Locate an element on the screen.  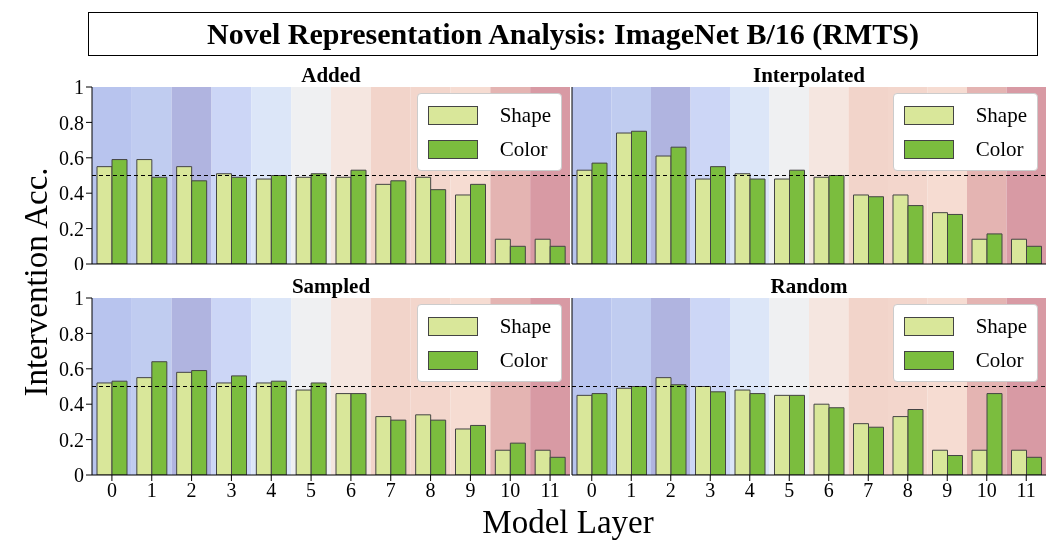
chart-subtitle: Added is located at coordinates (331, 75).